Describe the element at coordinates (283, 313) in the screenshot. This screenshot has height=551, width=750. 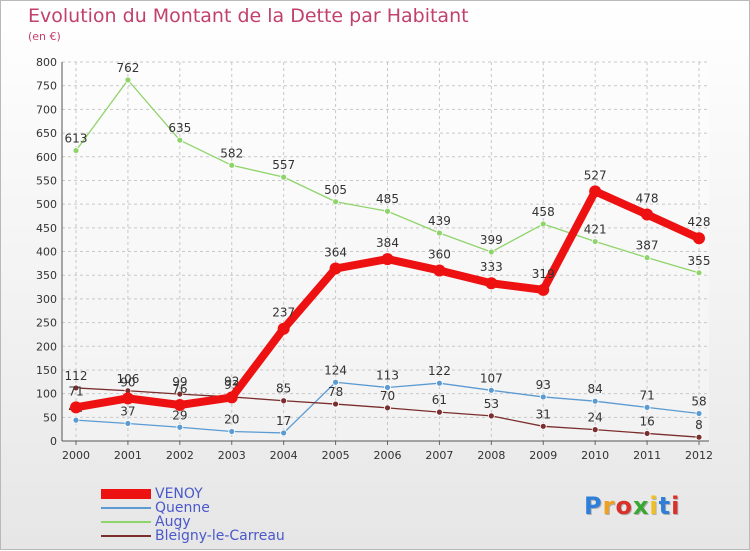
I see `data-label: 237` at that location.